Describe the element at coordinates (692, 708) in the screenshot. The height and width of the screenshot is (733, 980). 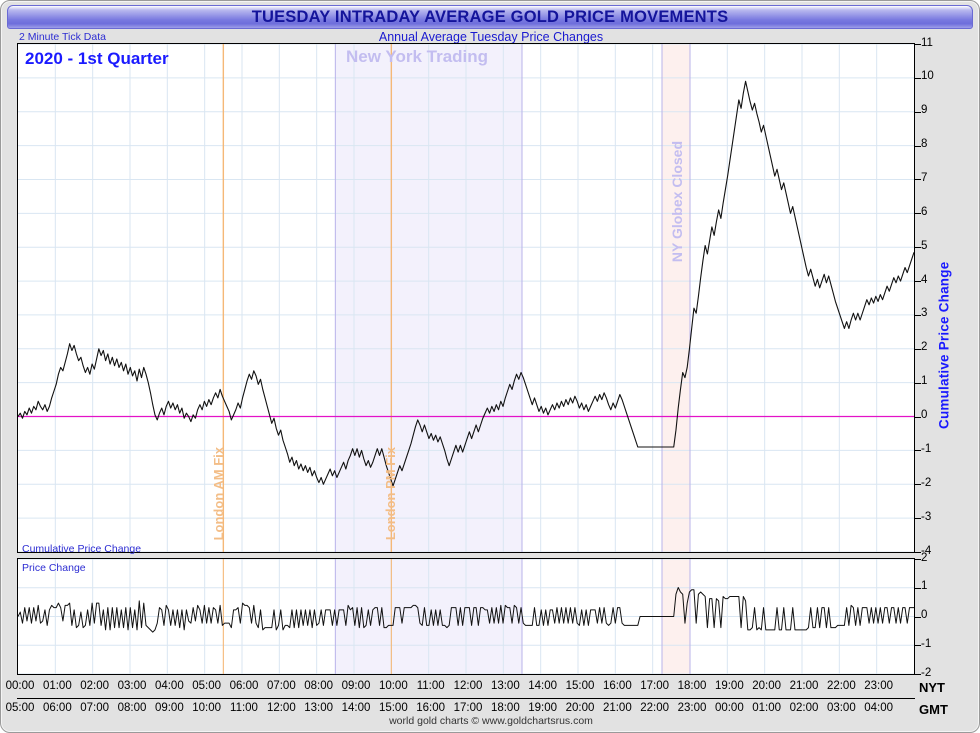
I see `x-tick-label-gmt: 23:00` at that location.